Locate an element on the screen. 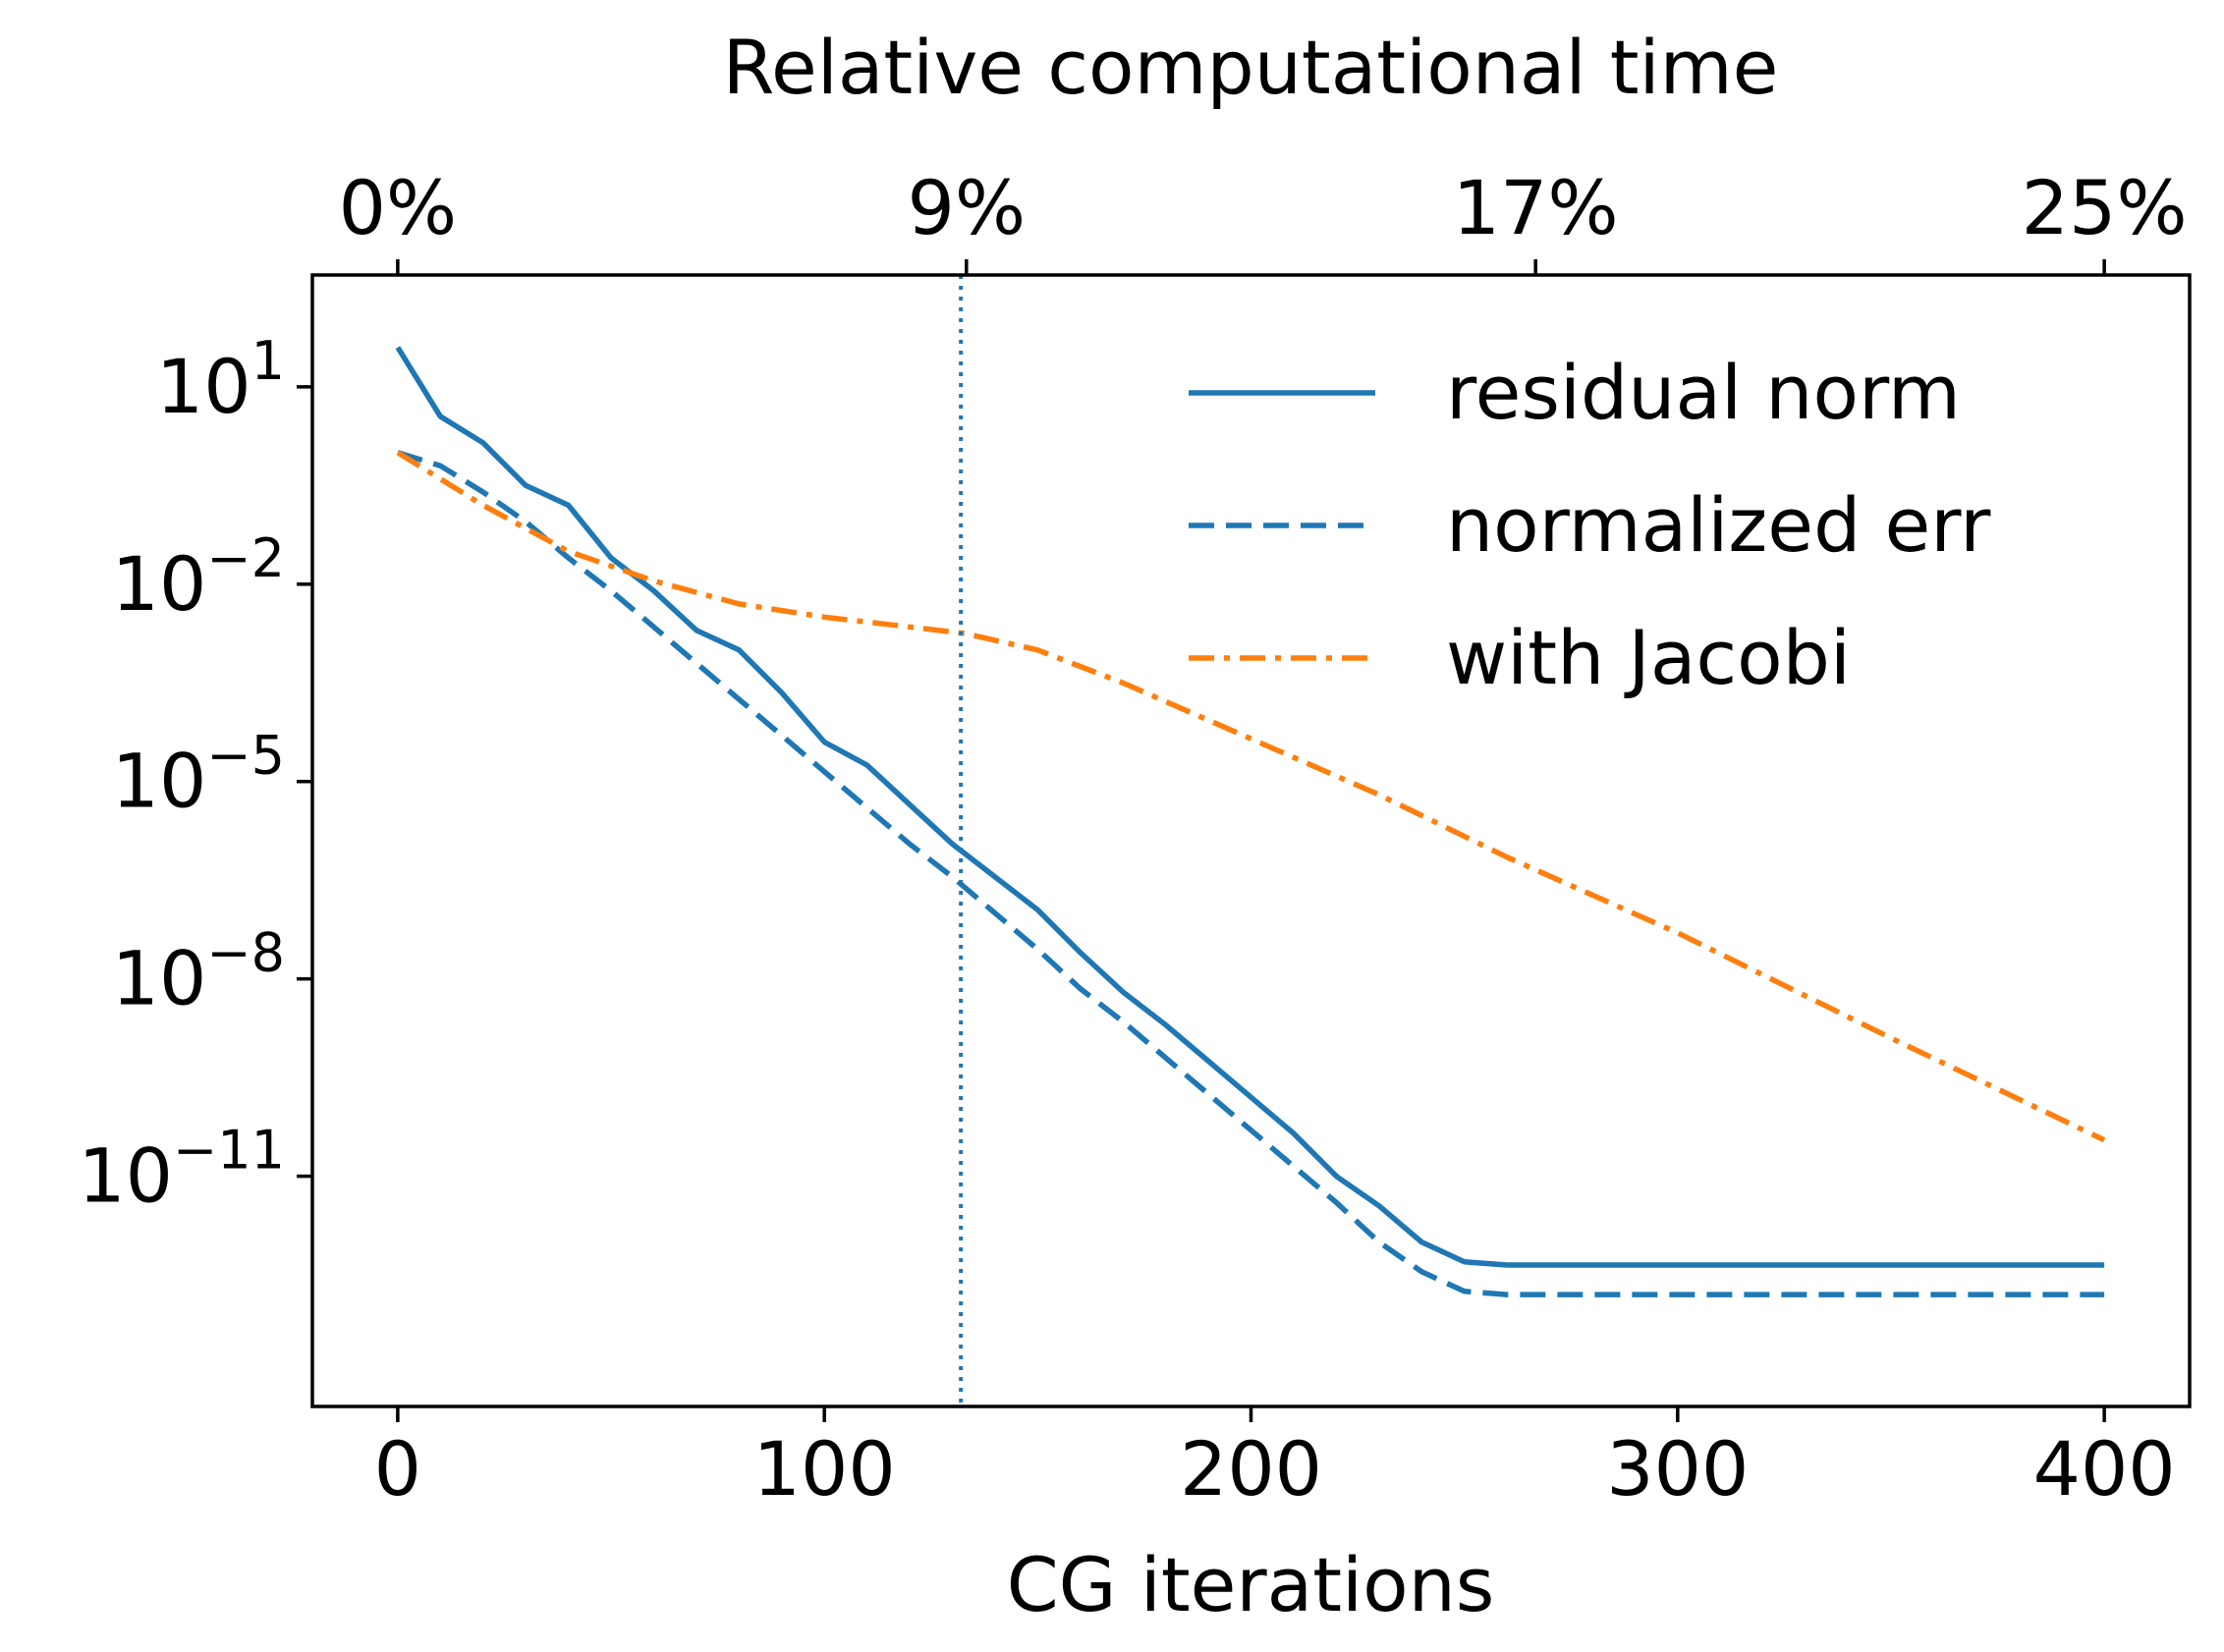 The width and height of the screenshot is (2224, 1652). x-axis-ticks: 0 100 200 300 400 is located at coordinates (1275, 1459).